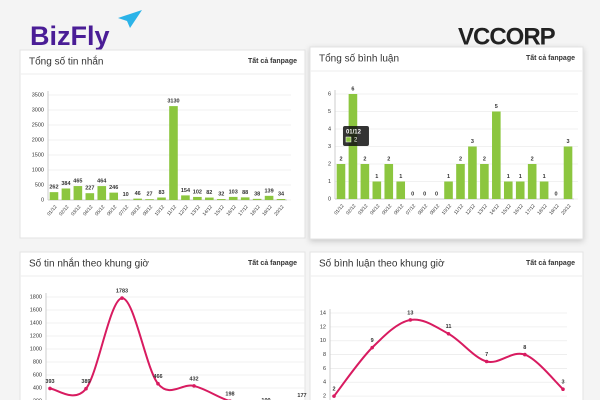  I want to click on value-label: 246, so click(113, 188).